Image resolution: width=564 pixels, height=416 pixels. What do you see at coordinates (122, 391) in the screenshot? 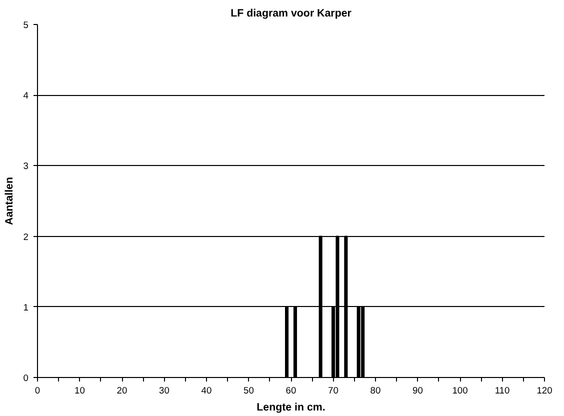
I see `x-tick-label: 20` at bounding box center [122, 391].